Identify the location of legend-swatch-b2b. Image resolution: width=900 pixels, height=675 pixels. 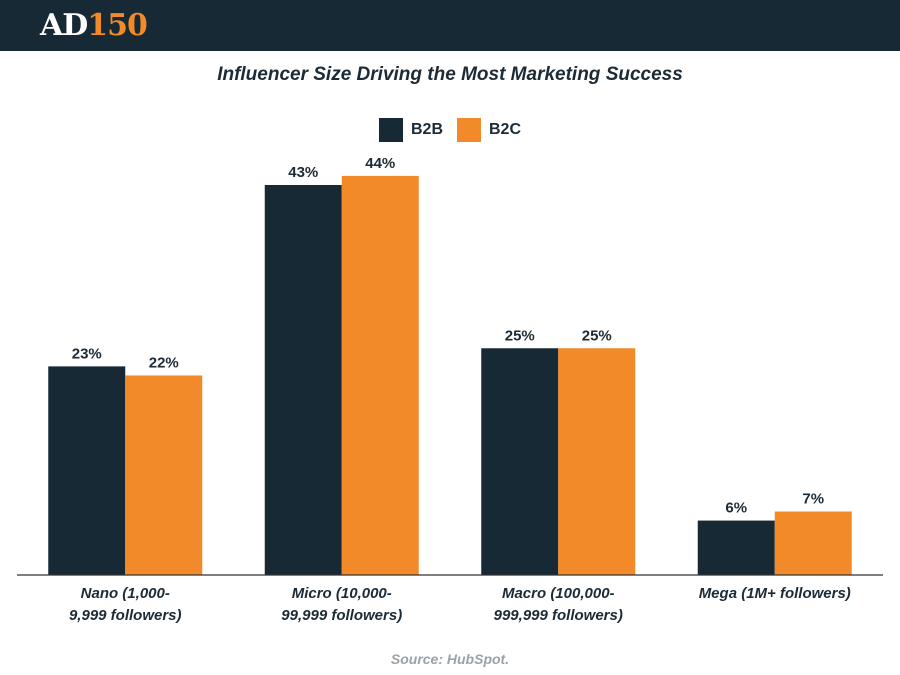
(390, 130).